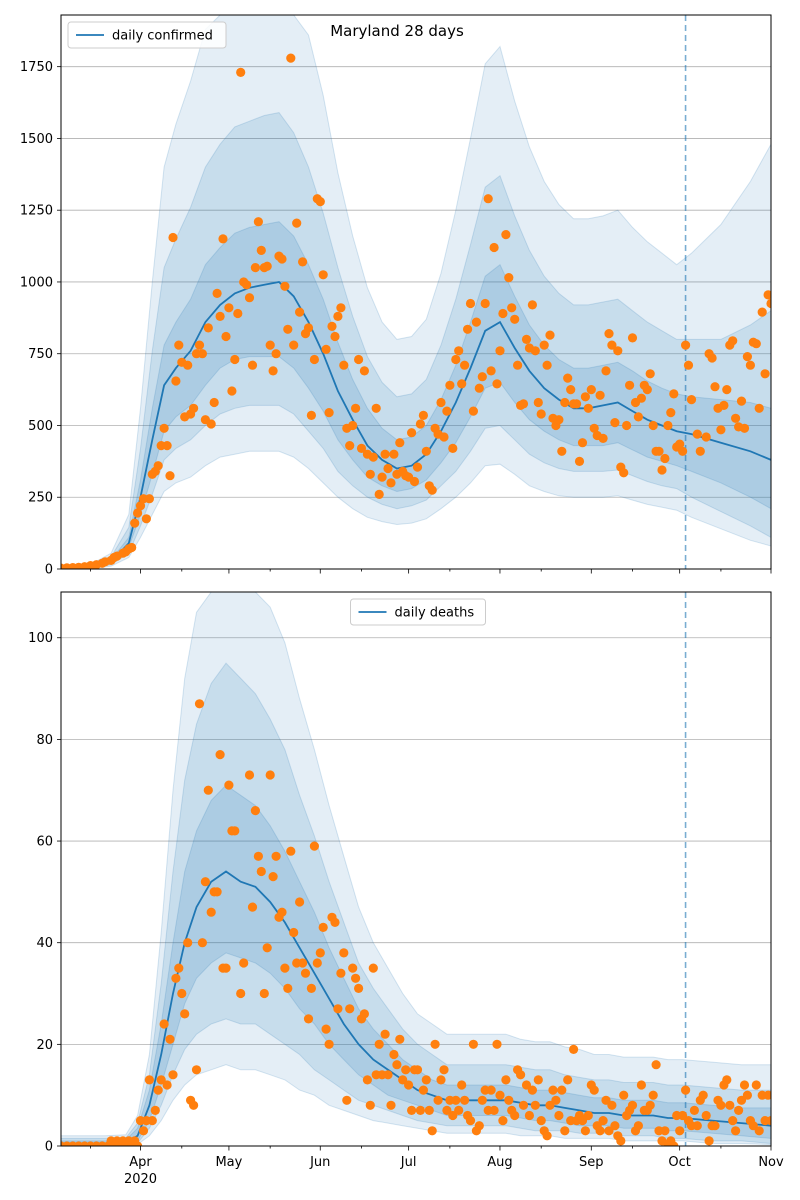  I want to click on x-tick-label: Oct, so click(679, 1162).